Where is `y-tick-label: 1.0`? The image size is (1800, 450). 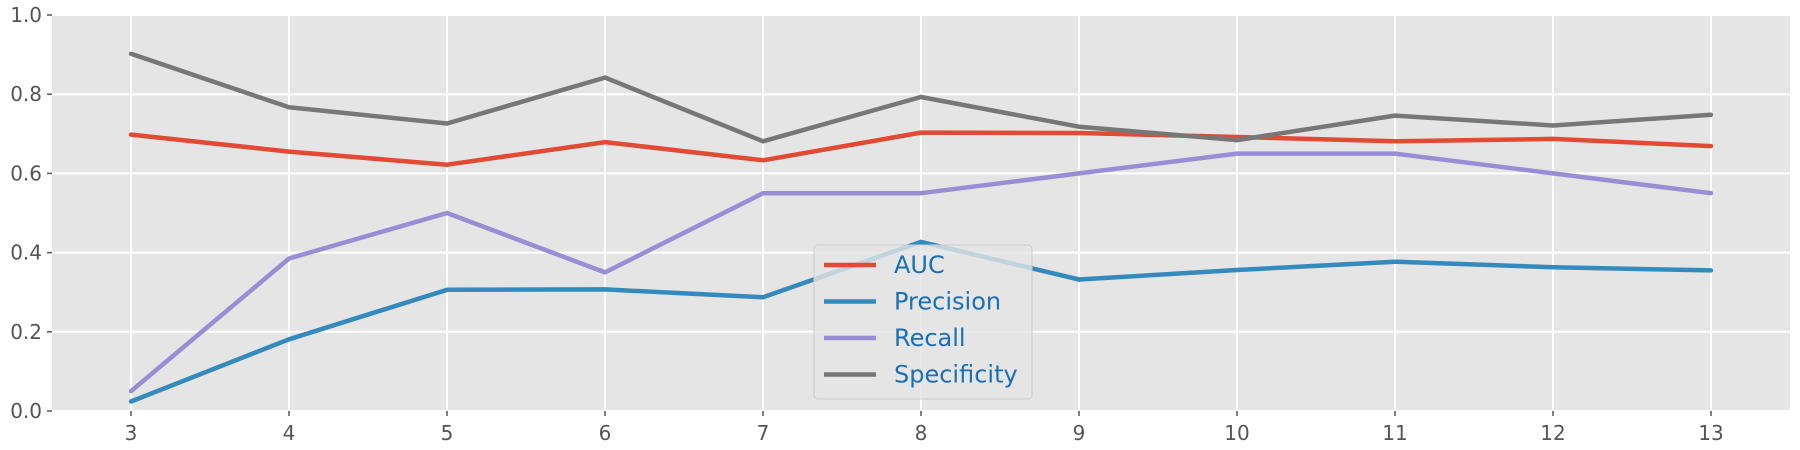 y-tick-label: 1.0 is located at coordinates (26, 15).